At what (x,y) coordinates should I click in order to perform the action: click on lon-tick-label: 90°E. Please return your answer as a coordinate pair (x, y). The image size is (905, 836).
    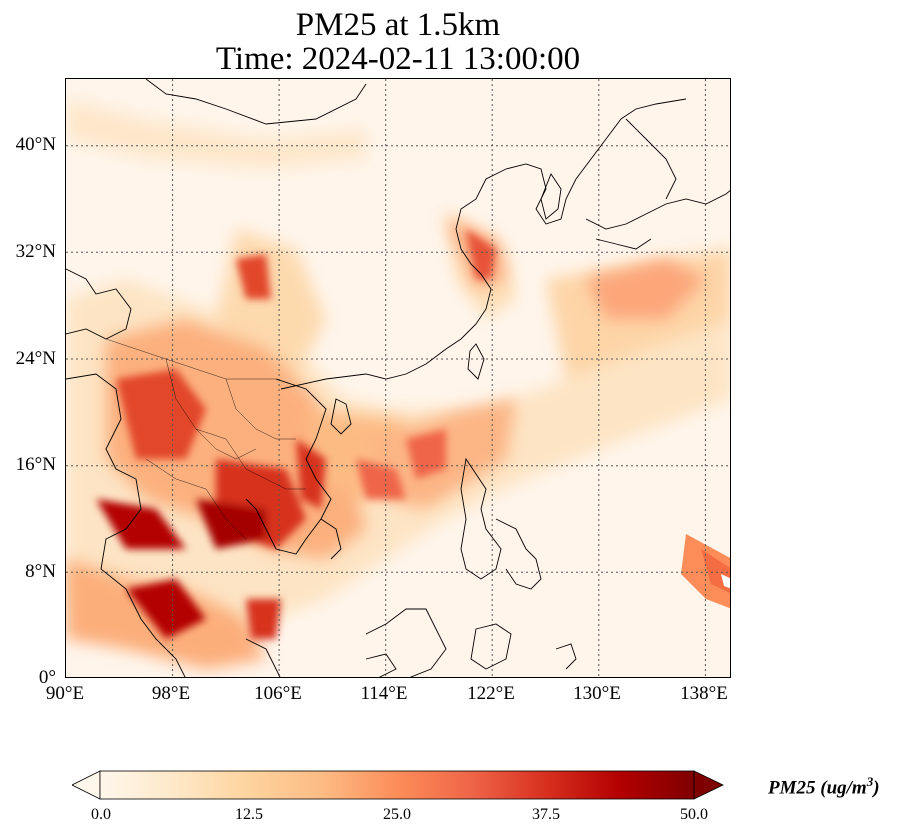
    Looking at the image, I should click on (65, 693).